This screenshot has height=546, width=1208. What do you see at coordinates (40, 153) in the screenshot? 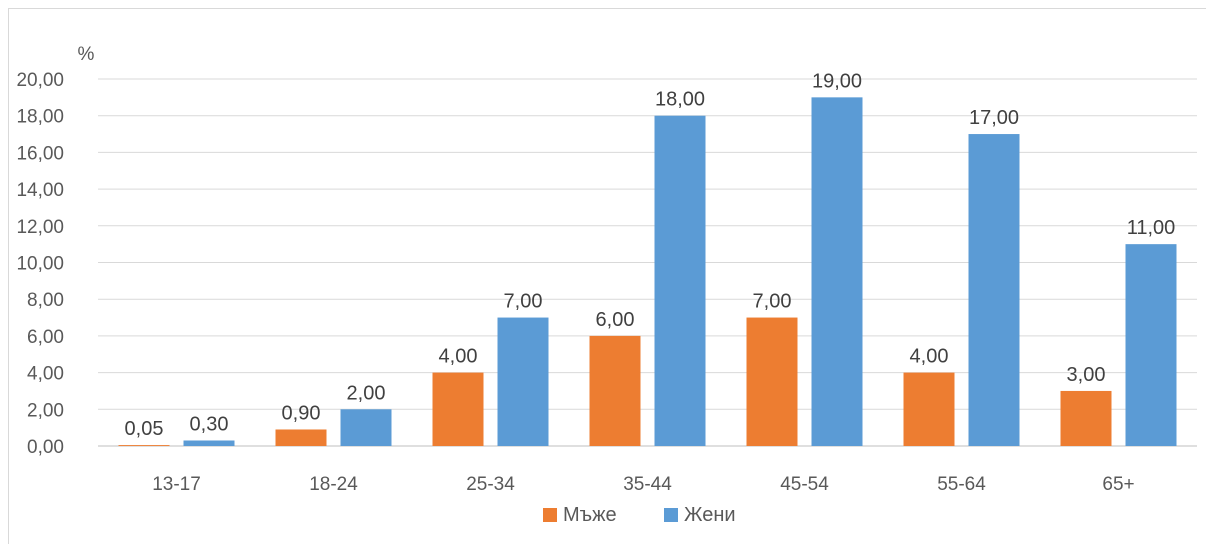
I see `y-tick-label: 16,00` at bounding box center [40, 153].